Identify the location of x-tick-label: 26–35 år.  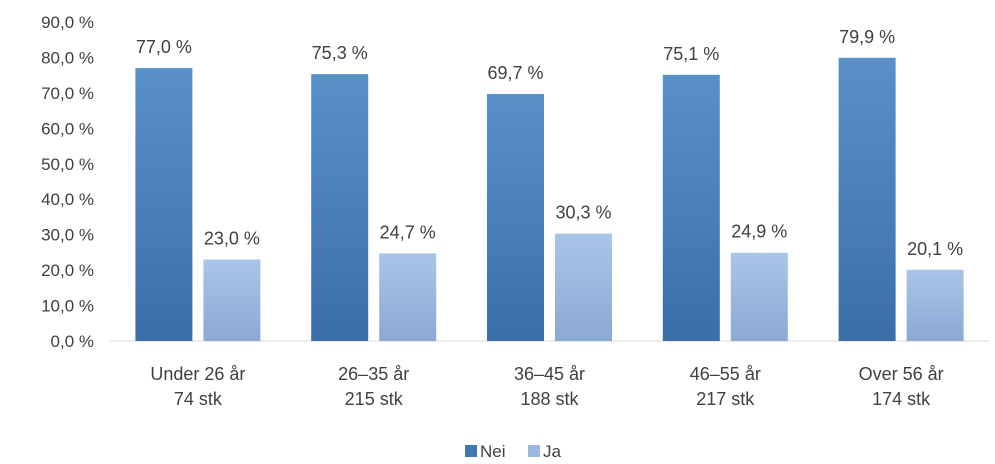
(373, 374).